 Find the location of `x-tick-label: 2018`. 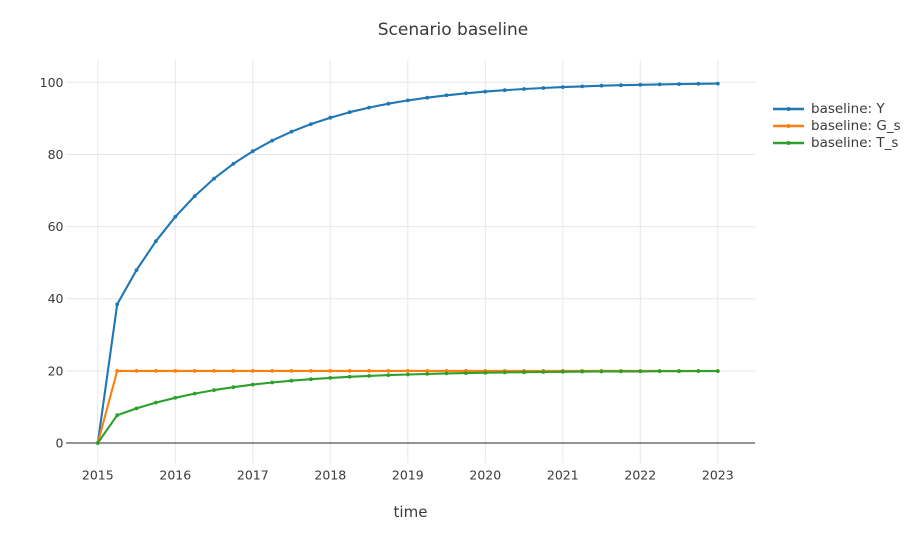

x-tick-label: 2018 is located at coordinates (330, 475).